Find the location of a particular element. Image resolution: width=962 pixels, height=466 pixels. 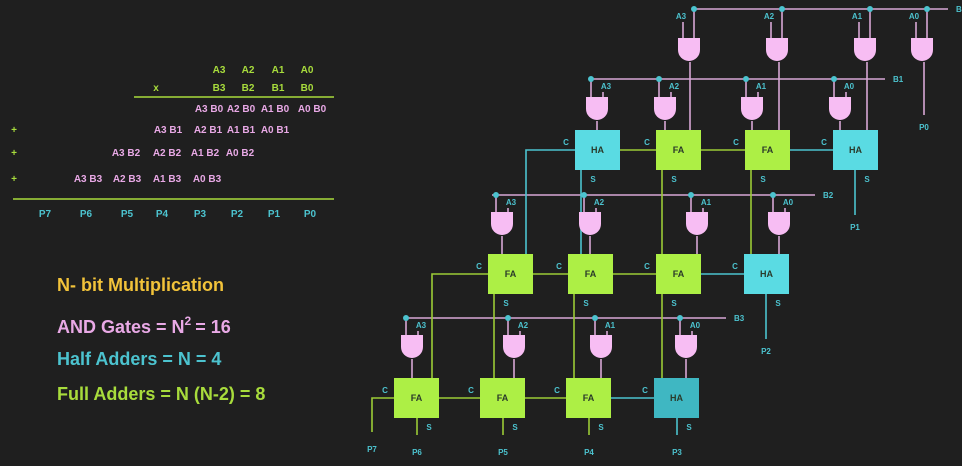

multiplicand-digit: A3 is located at coordinates (219, 70).